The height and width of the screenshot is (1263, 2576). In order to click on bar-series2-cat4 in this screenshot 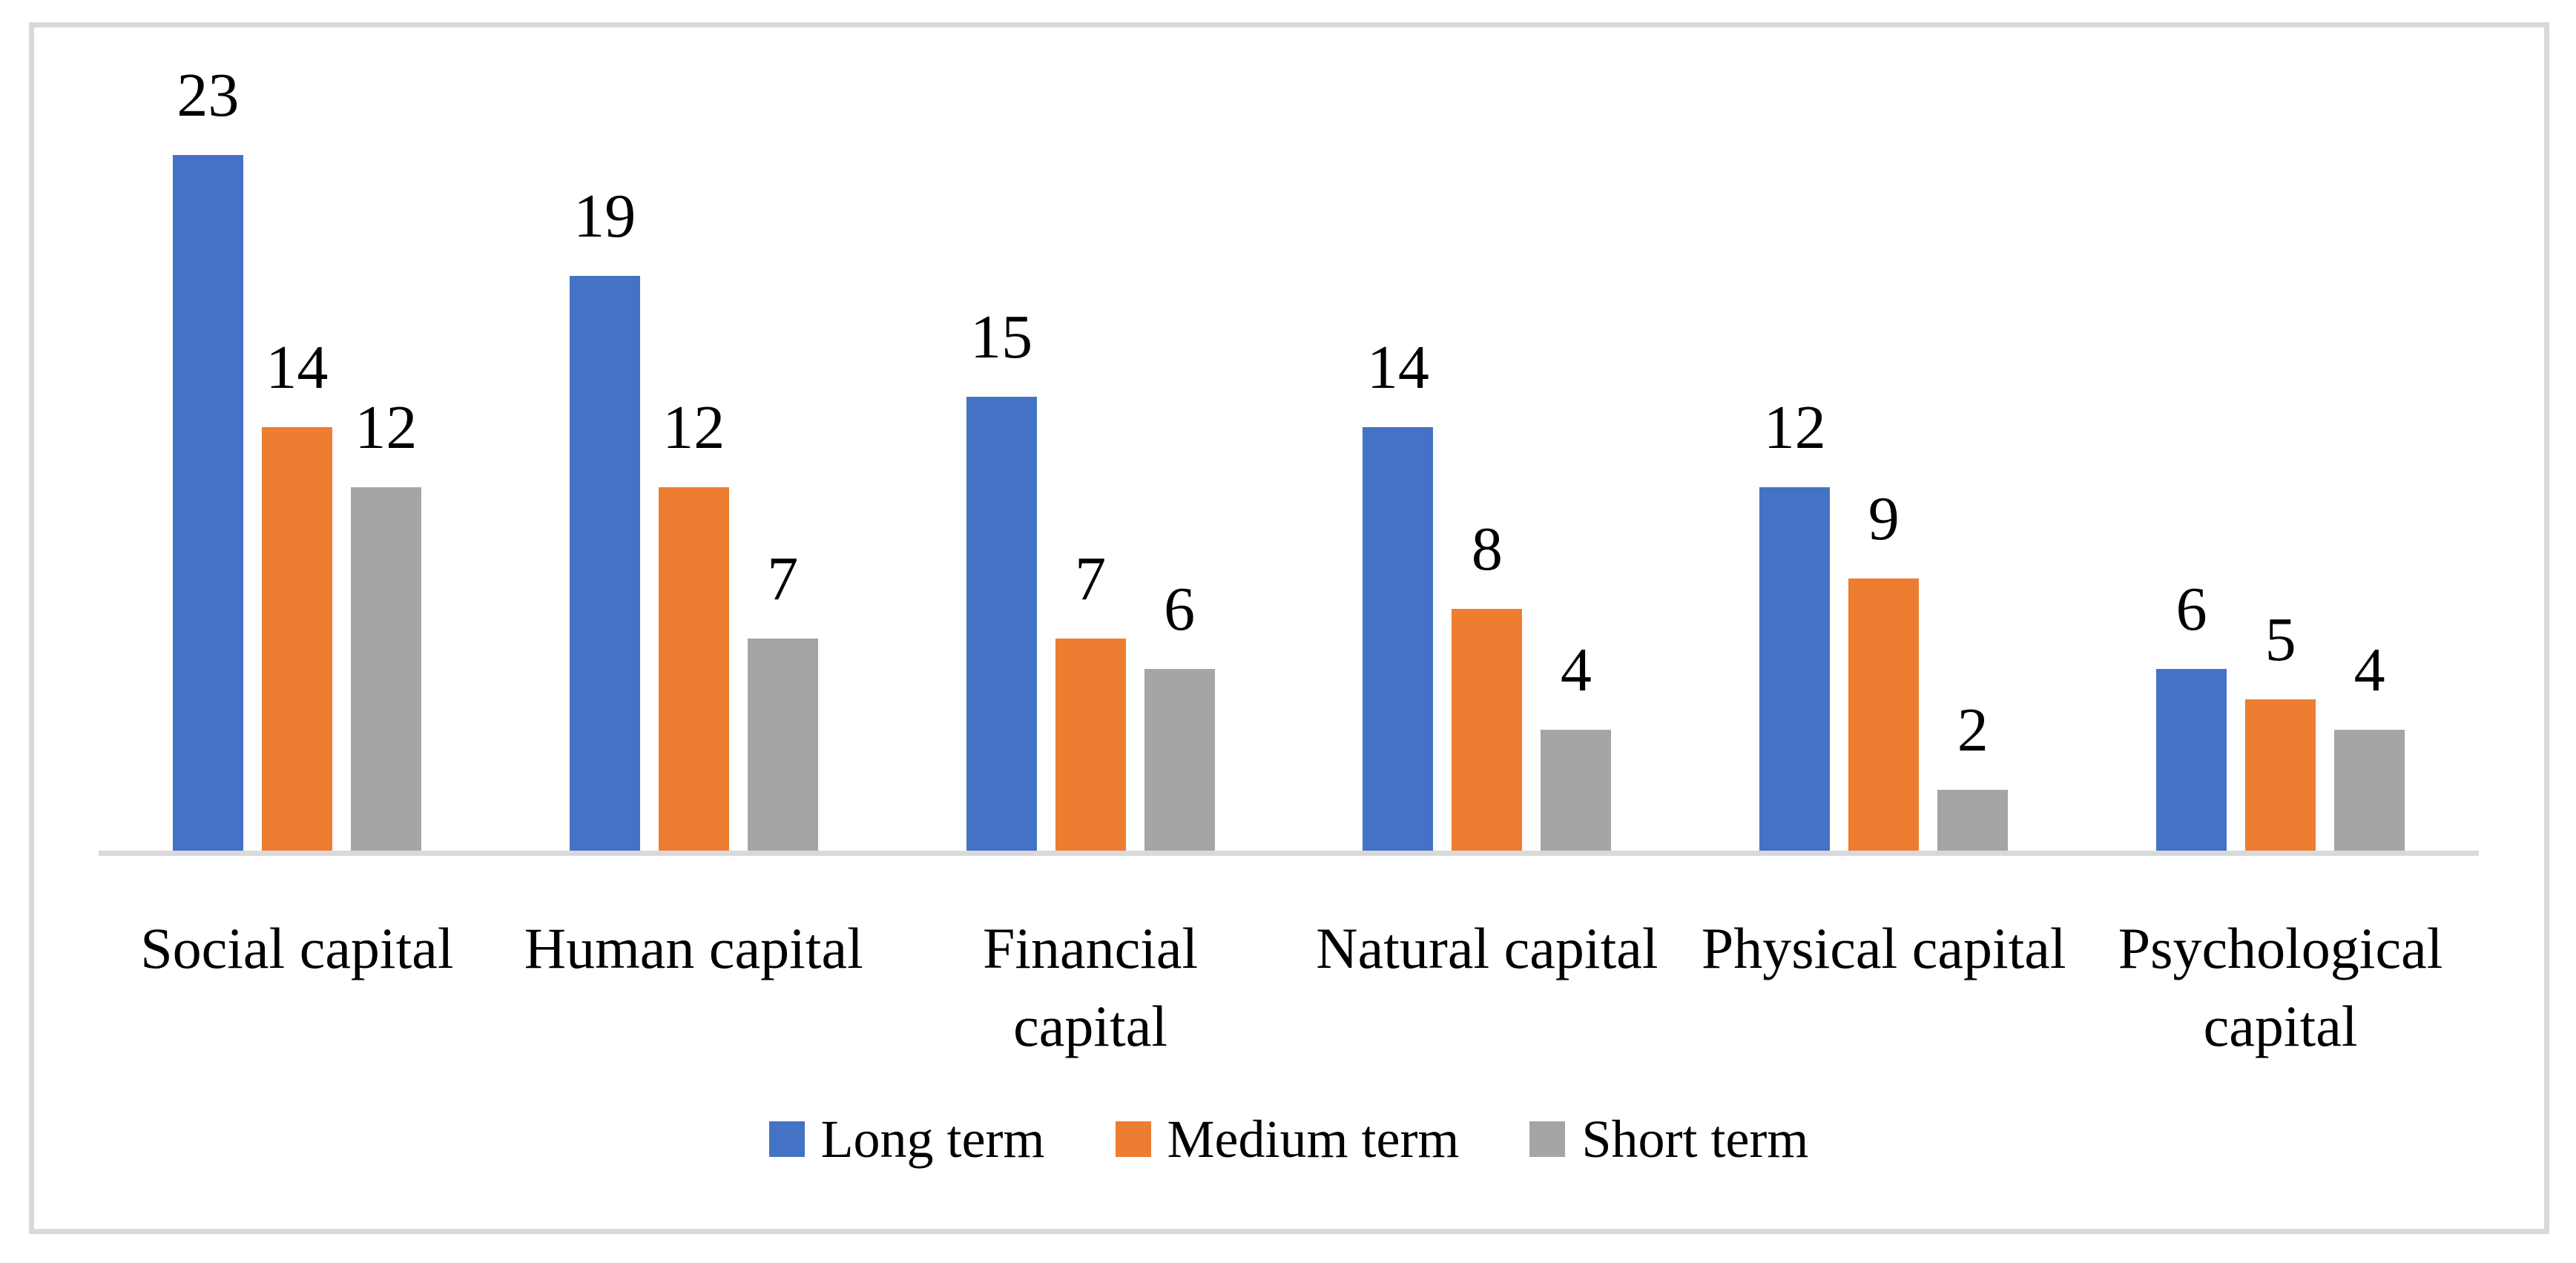, I will do `click(1488, 730)`.